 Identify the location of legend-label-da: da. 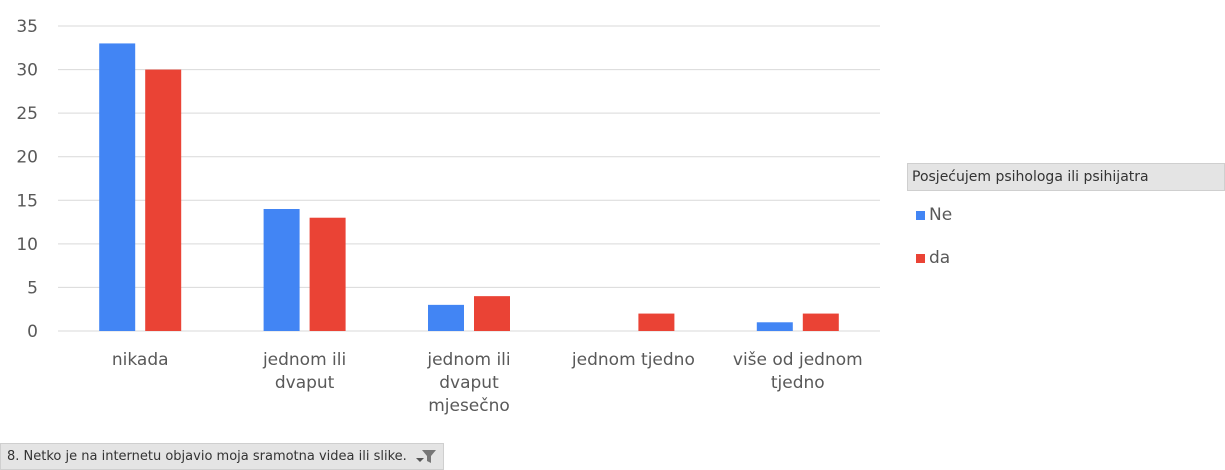
(940, 258).